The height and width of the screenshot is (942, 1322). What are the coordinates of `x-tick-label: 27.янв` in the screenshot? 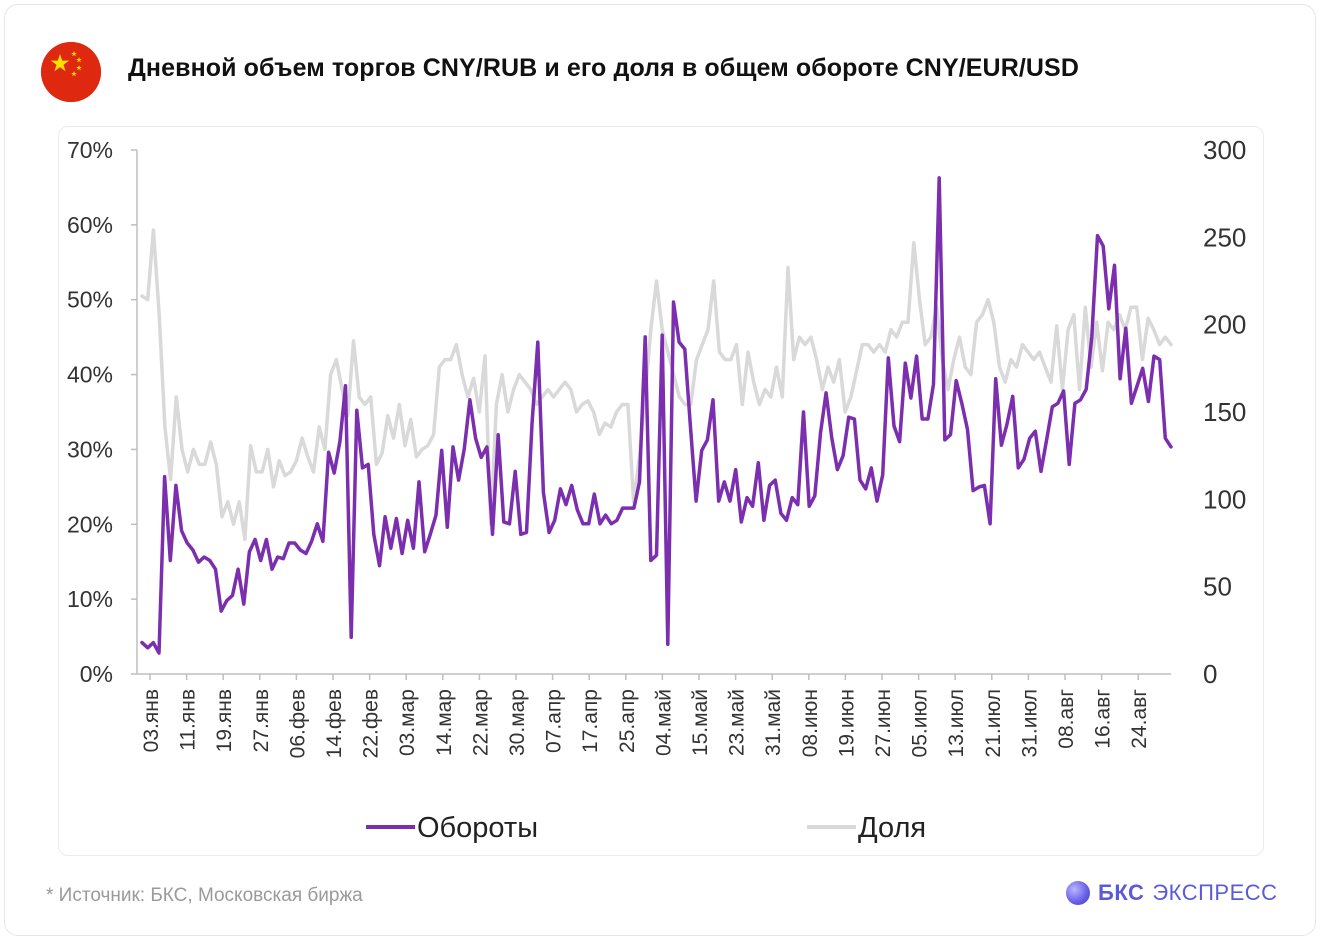 It's located at (261, 720).